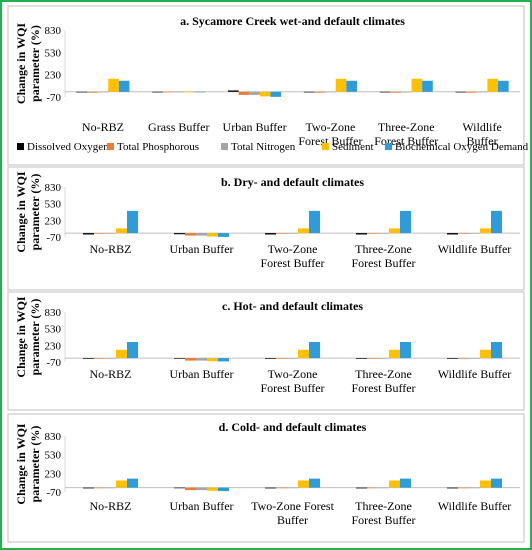 This screenshot has width=532, height=550. What do you see at coordinates (111, 249) in the screenshot?
I see `category-label-line: No-RBZ` at bounding box center [111, 249].